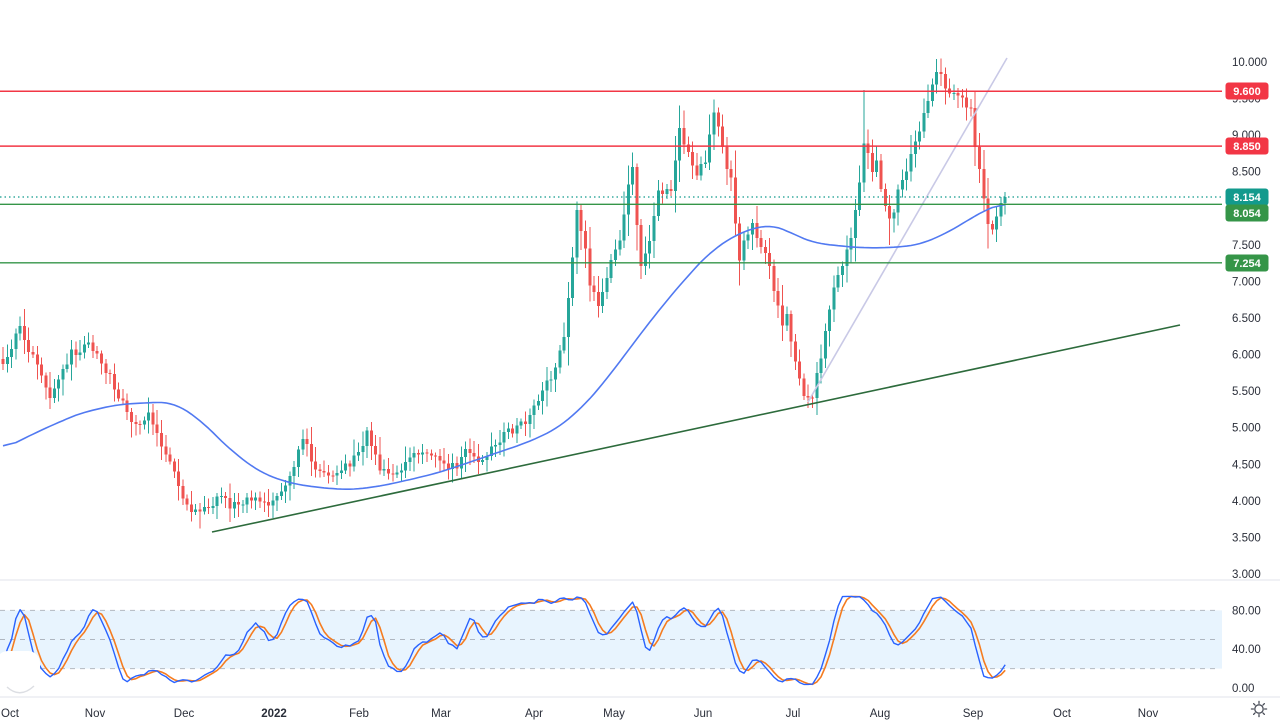 Image resolution: width=1280 pixels, height=728 pixels. I want to click on time-label-Jun: Jun, so click(703, 714).